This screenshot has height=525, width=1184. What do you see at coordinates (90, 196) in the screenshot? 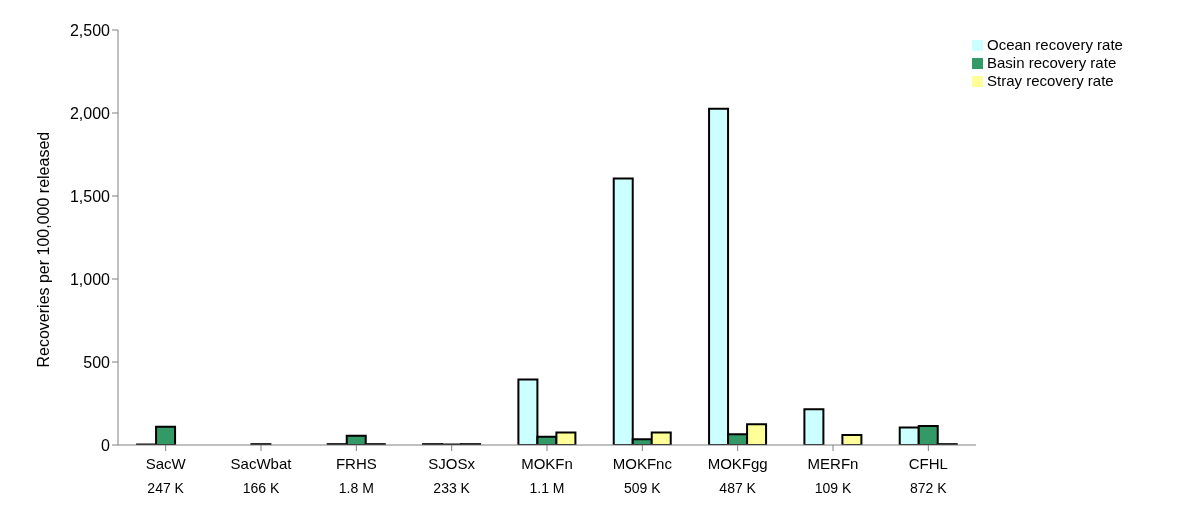
I see `y-tick-label: 1,500` at bounding box center [90, 196].